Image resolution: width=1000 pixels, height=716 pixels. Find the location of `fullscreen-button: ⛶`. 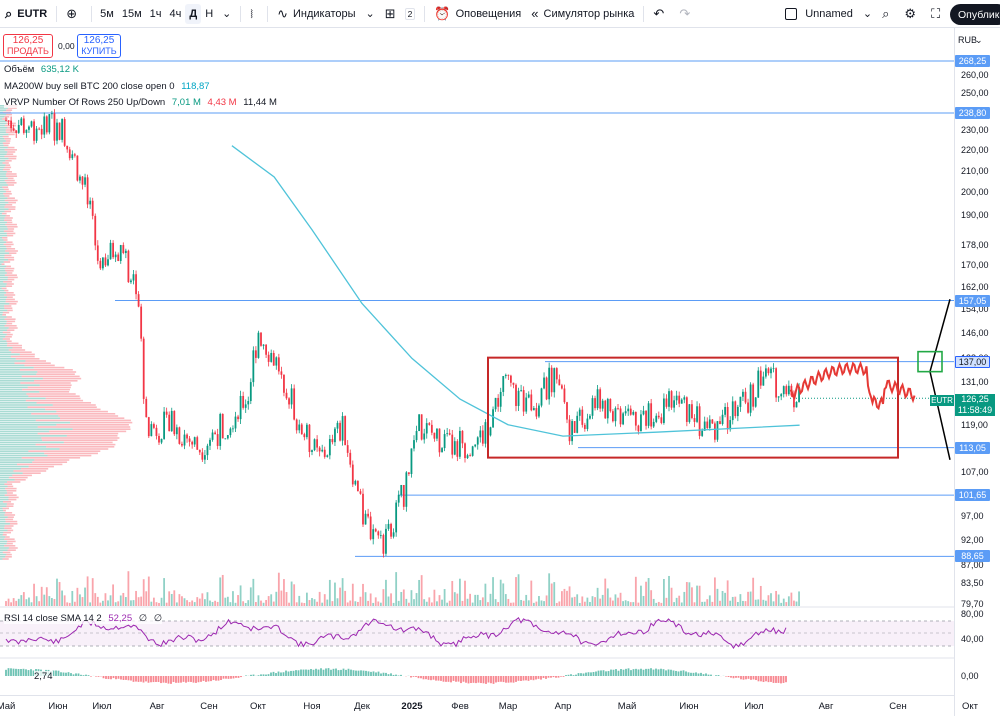

fullscreen-button: ⛶ is located at coordinates (938, 14).